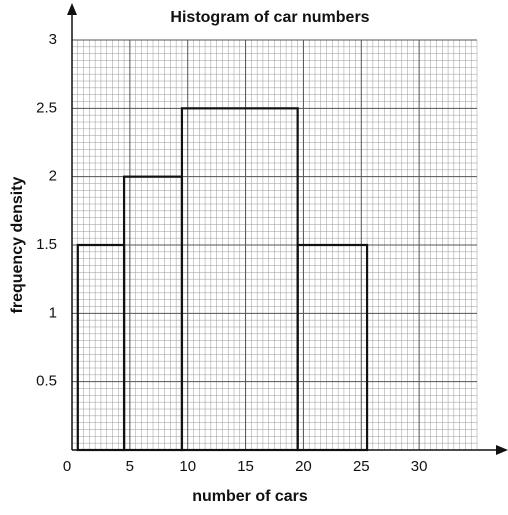 This screenshot has height=515, width=508. What do you see at coordinates (17, 244) in the screenshot?
I see `y-axis-label: frequency density` at bounding box center [17, 244].